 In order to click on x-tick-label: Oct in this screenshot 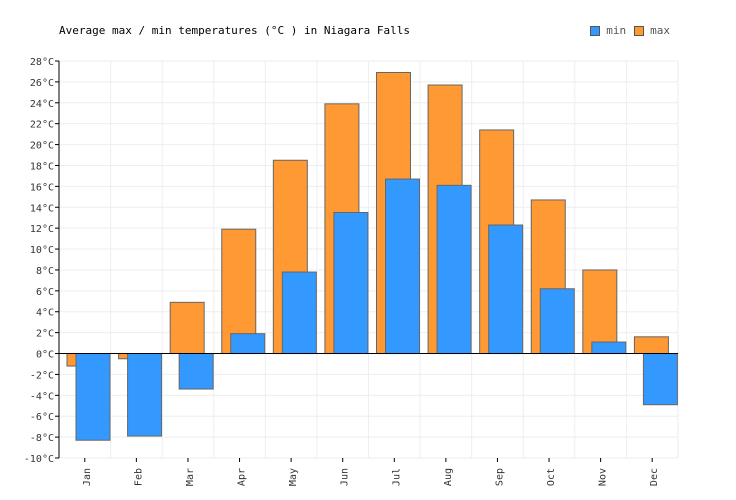, I will do `click(551, 477)`.